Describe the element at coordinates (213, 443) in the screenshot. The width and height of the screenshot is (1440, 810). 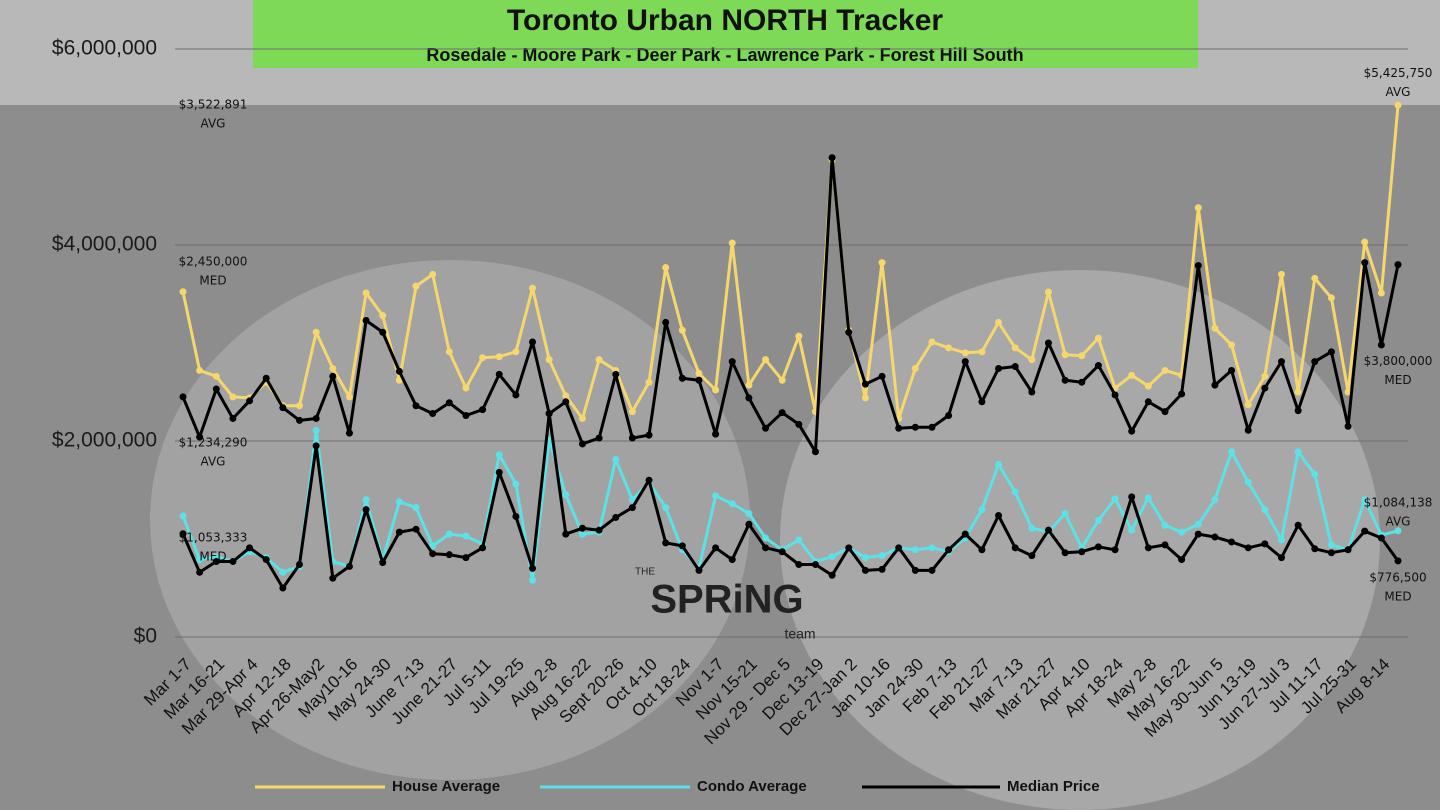
I see `value-label: $1,234,290` at that location.